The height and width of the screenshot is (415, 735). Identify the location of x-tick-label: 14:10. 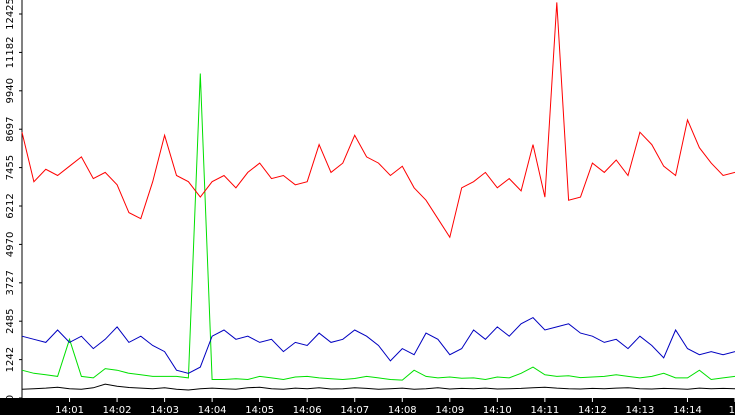
(497, 410).